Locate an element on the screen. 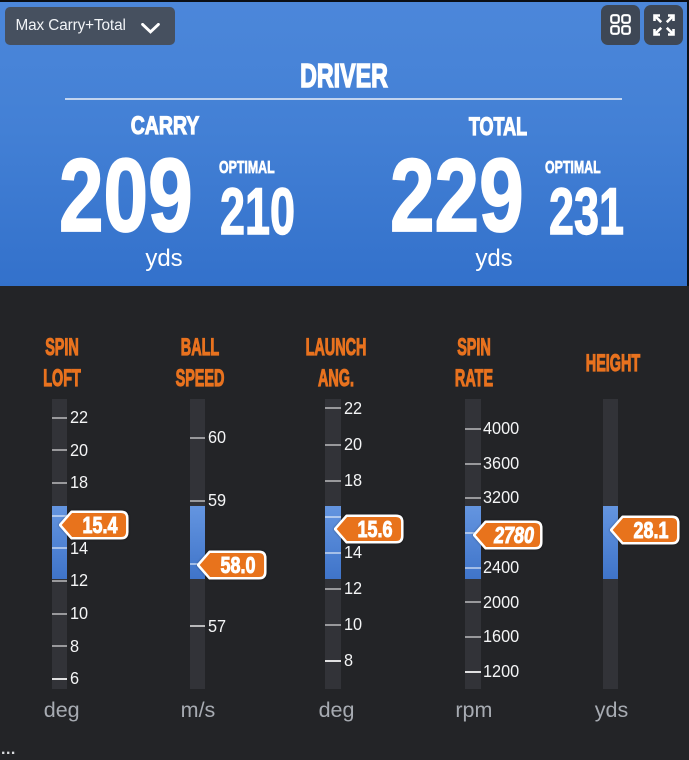 This screenshot has width=689, height=760. svg-text: 2780 is located at coordinates (513, 536).